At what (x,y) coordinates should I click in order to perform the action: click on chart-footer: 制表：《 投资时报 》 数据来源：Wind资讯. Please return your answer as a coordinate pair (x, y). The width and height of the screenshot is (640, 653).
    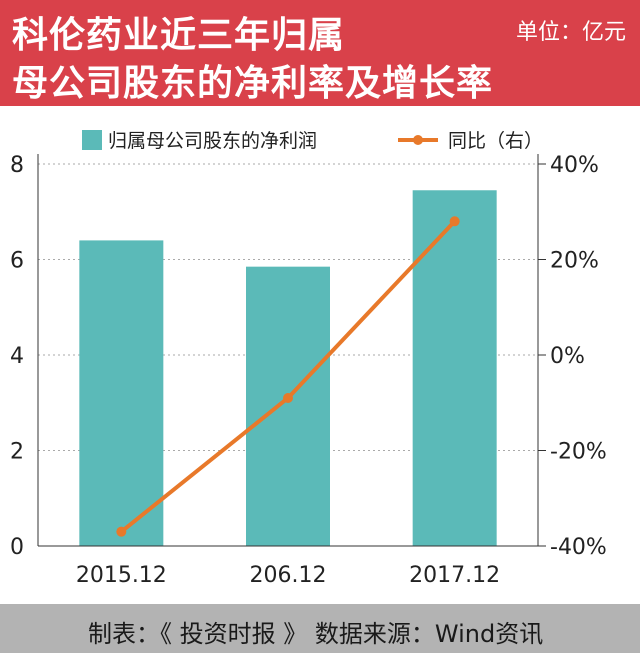
    Looking at the image, I should click on (320, 628).